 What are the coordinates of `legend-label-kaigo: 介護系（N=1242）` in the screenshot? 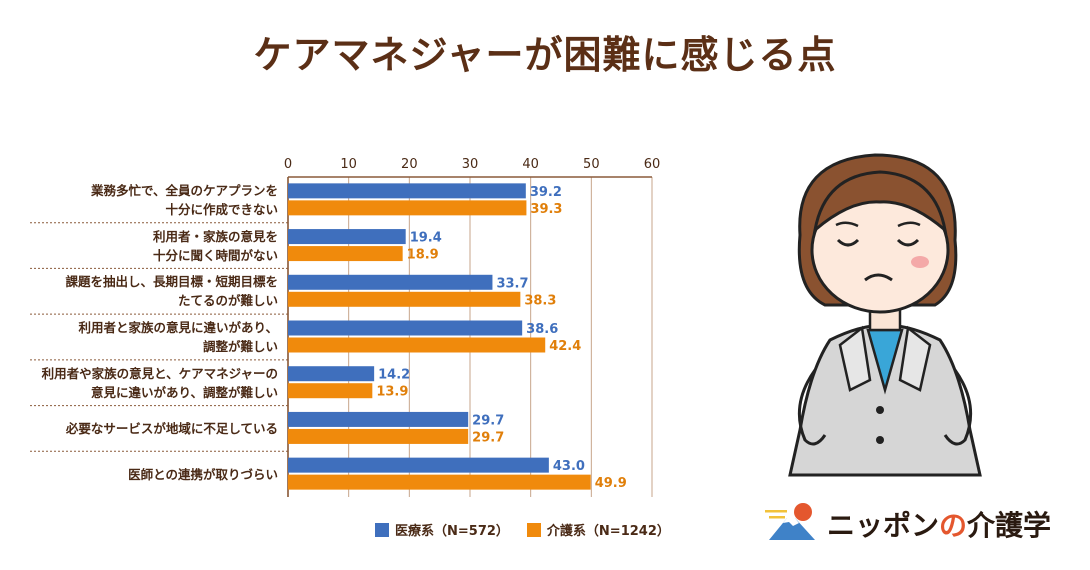 It's located at (608, 531).